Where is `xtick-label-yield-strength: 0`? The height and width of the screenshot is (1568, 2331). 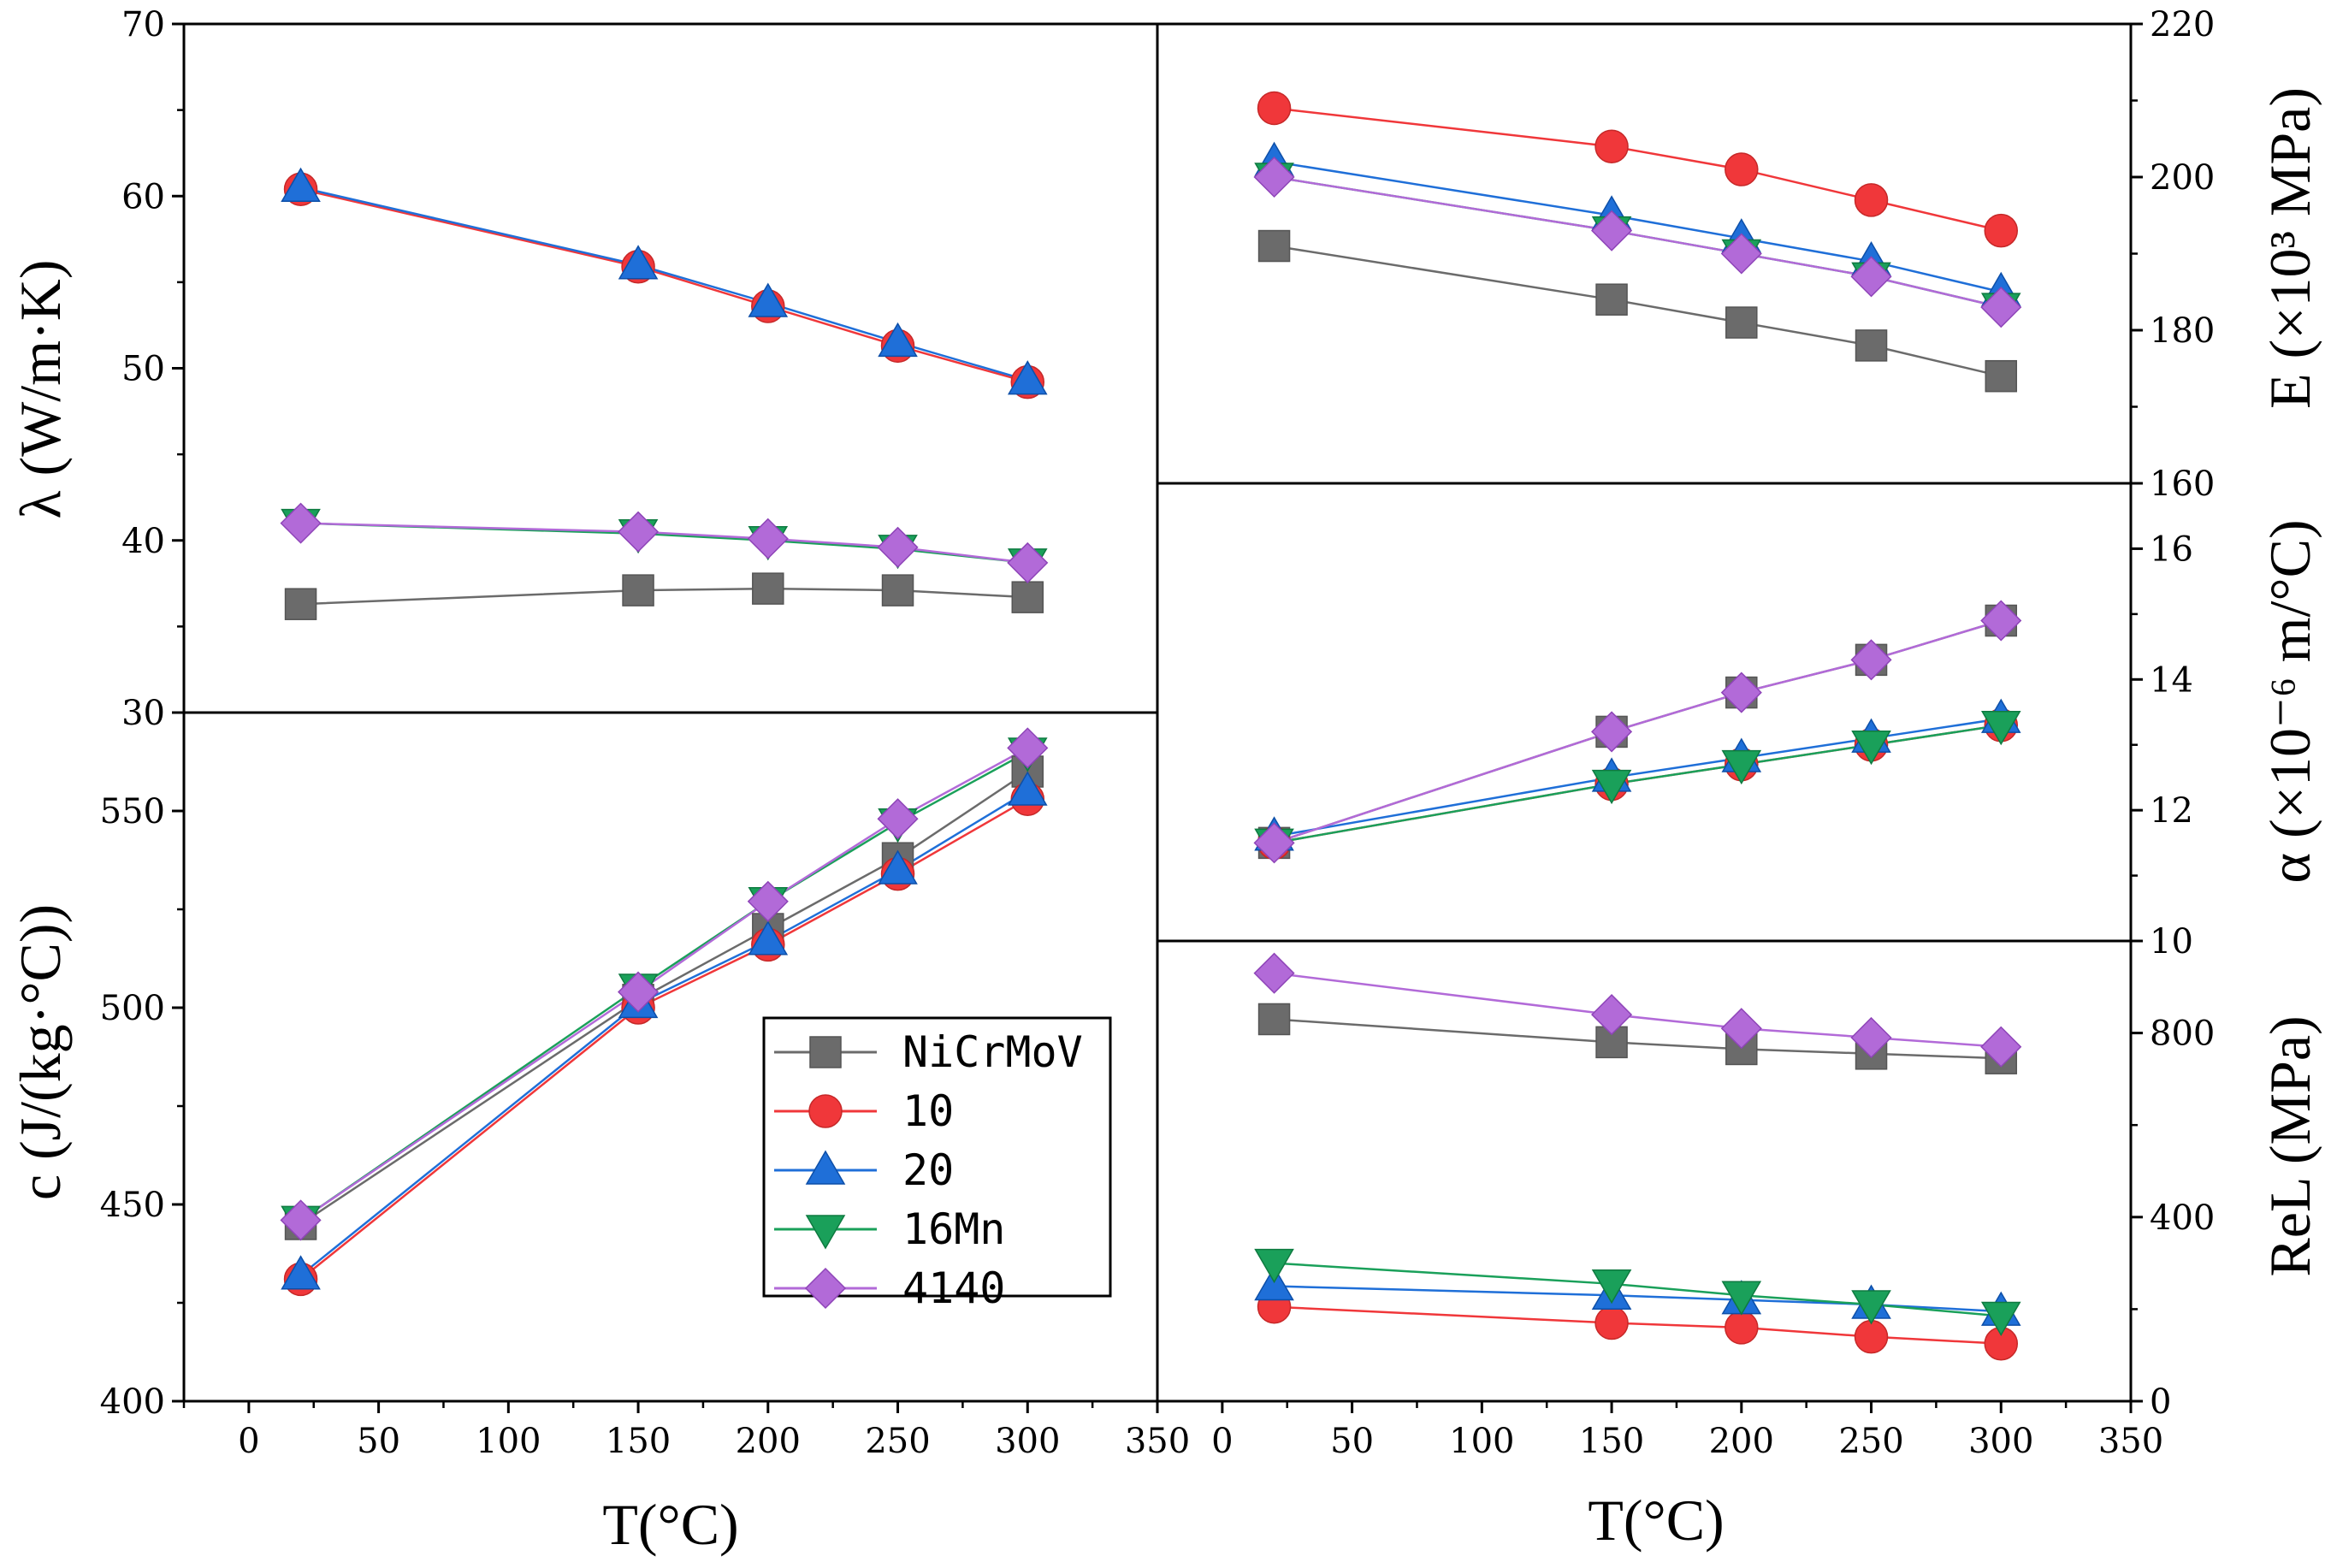
xtick-label-yield-strength: 0 is located at coordinates (1222, 1441).